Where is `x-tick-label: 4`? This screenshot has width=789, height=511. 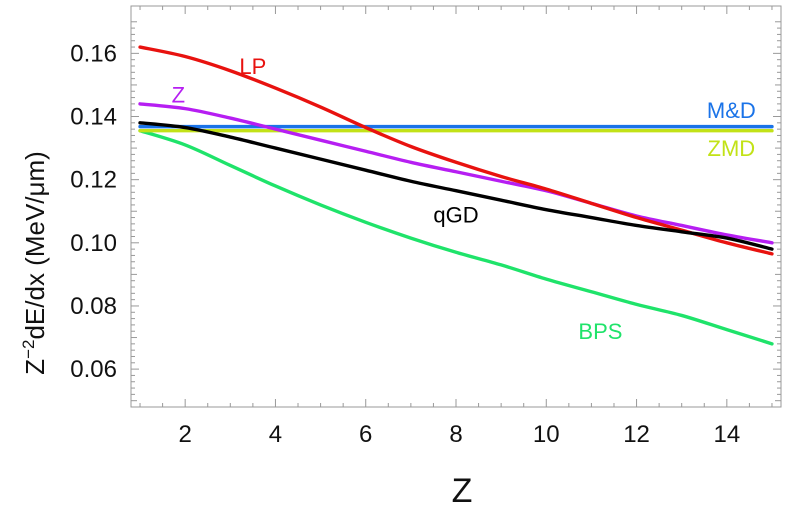
x-tick-label: 4 is located at coordinates (275, 434).